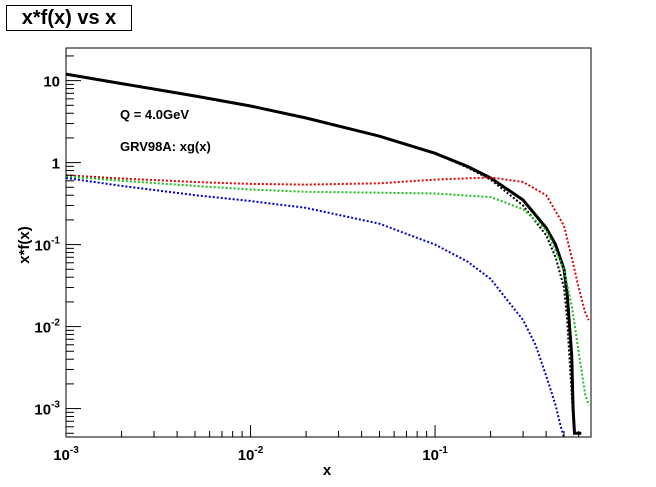 This screenshot has height=487, width=656. I want to click on y-tick-label: 10, so click(51, 82).